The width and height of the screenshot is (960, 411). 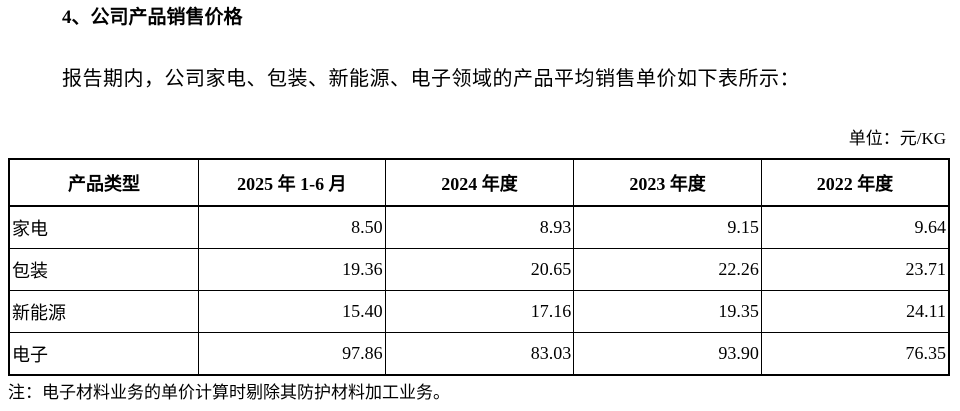 I want to click on cell: 93.90, so click(x=667, y=354).